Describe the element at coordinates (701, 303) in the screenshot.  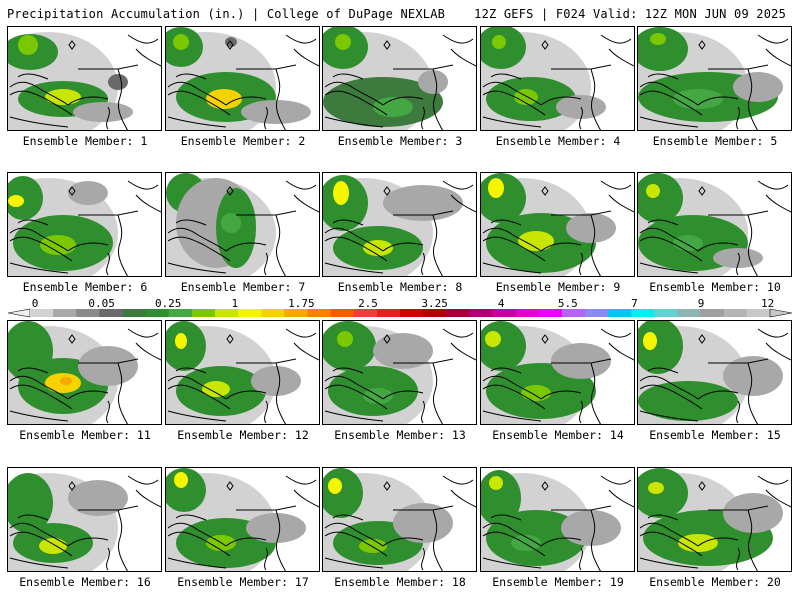
I see `colorbar-tick-label: 9` at that location.